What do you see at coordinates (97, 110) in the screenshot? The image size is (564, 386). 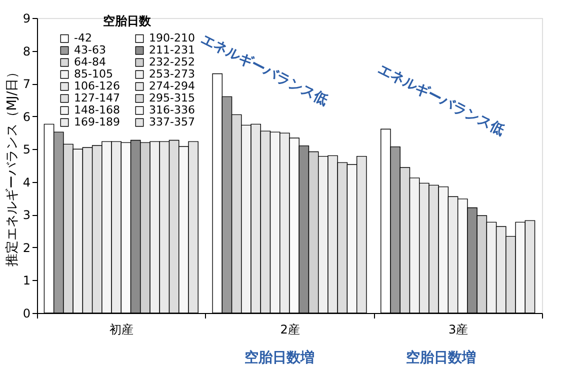 I see `legend-label: 148-168` at bounding box center [97, 110].